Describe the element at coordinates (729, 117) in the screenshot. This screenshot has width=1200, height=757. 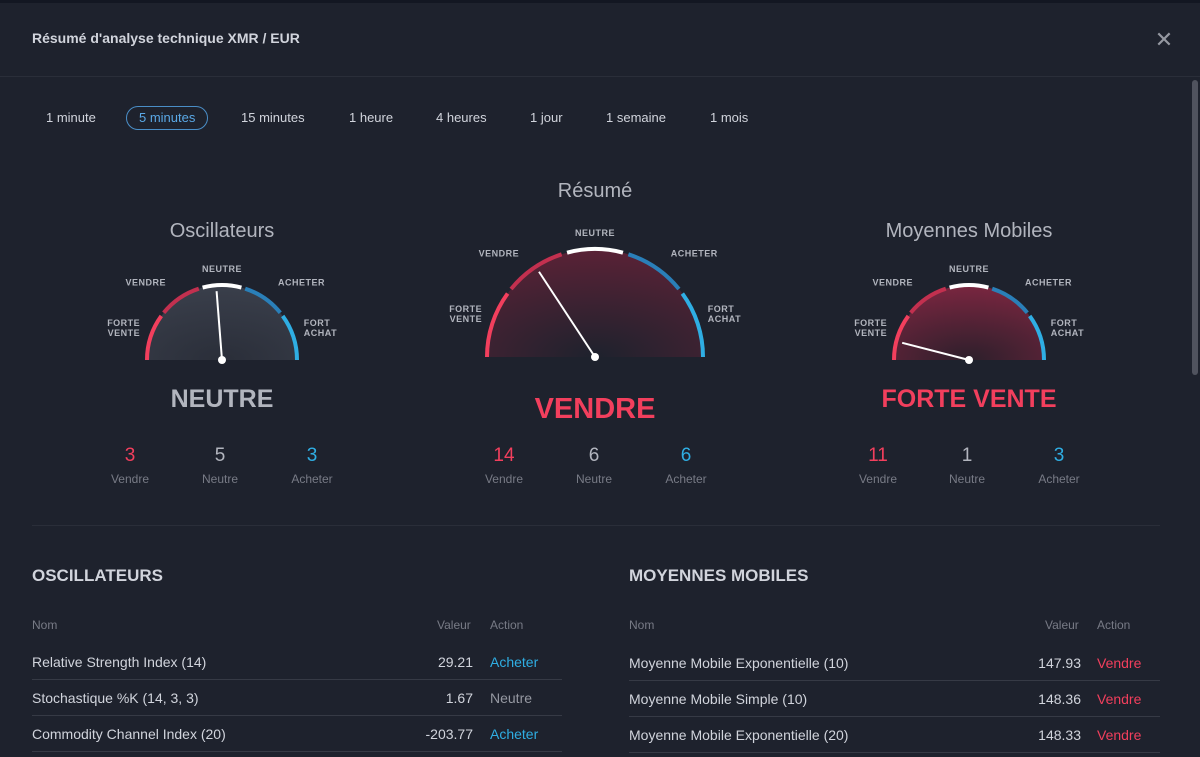
I see `tab-1-mois: 1 mois` at that location.